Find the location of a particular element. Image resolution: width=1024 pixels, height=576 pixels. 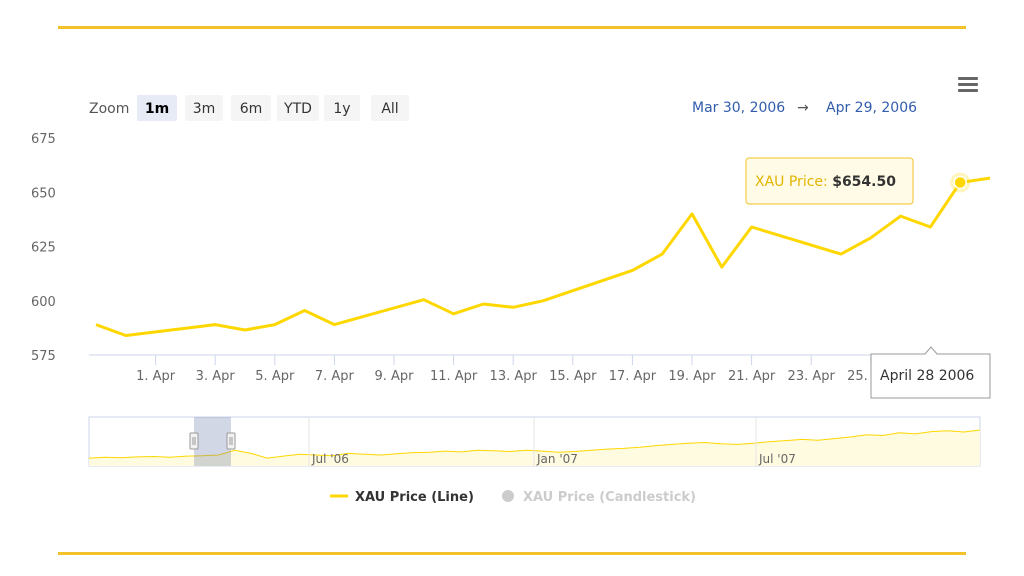

range-from: Mar 30, 2006 is located at coordinates (738, 108).